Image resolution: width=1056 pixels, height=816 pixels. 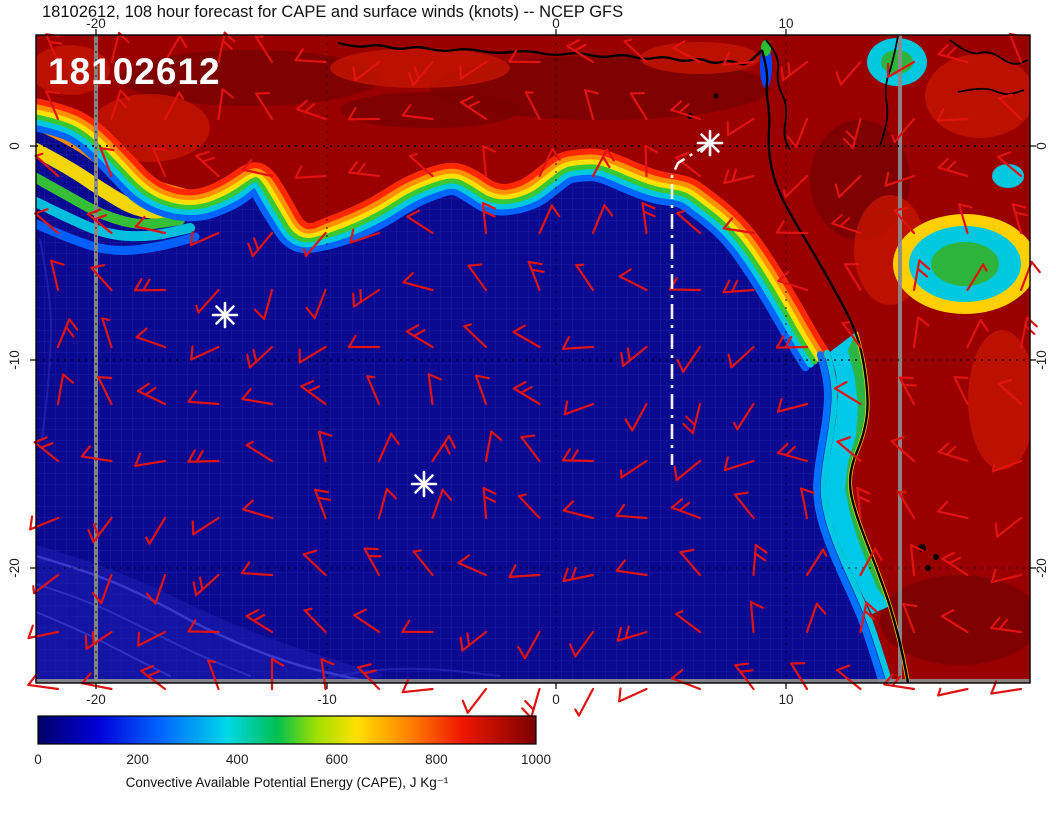 What do you see at coordinates (237, 759) in the screenshot?
I see `colorbar-tick-label: 400` at bounding box center [237, 759].